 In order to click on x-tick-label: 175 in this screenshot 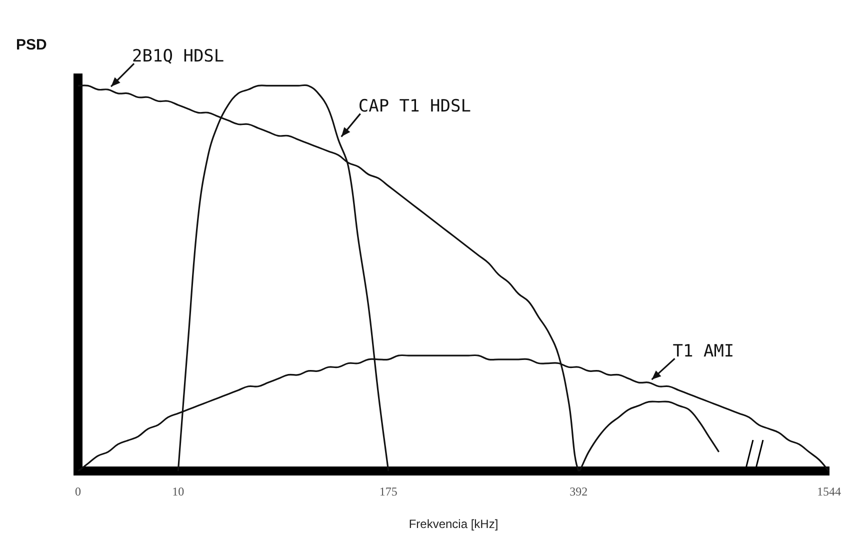, I will do `click(388, 491)`.